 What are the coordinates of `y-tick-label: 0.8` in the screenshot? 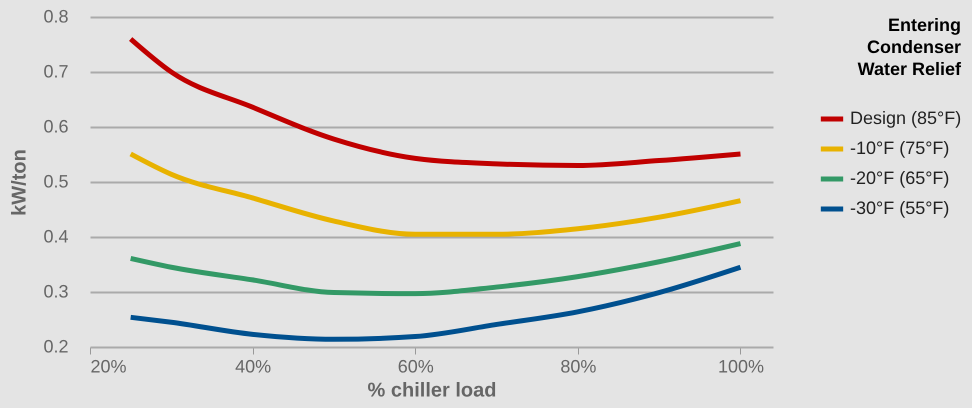 It's located at (55, 16).